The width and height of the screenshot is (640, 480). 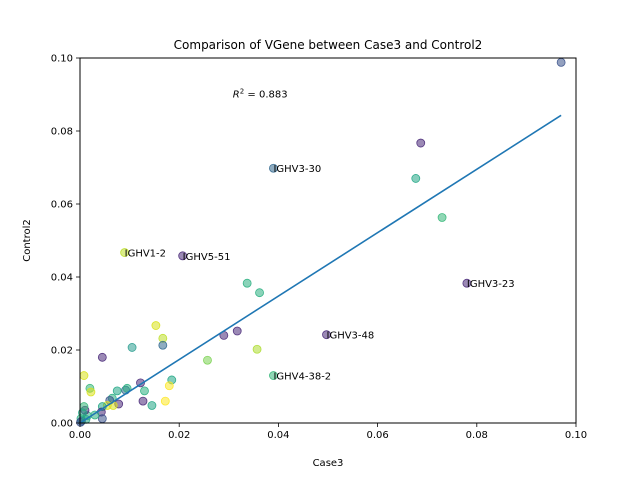 I want to click on y-tick-label: 0.06, so click(x=62, y=205).